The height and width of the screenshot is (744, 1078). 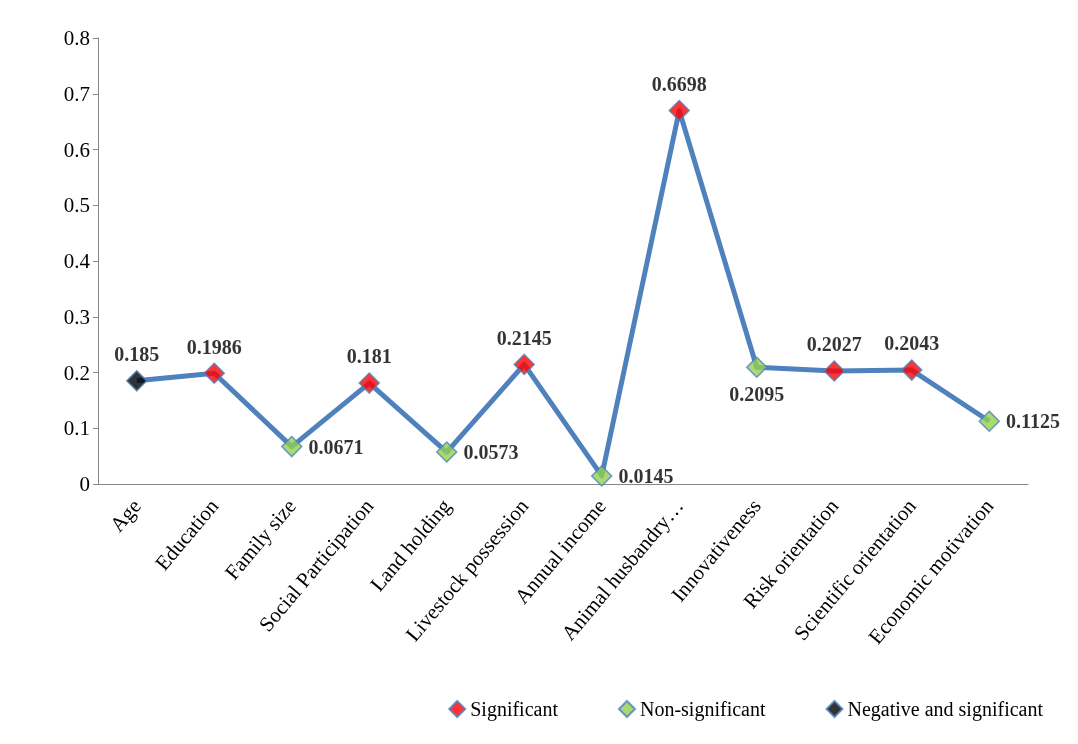 What do you see at coordinates (524, 337) in the screenshot?
I see `data-label: 0.2145` at bounding box center [524, 337].